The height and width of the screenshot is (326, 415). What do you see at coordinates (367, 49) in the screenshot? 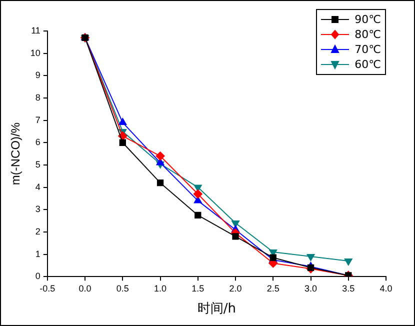
I see `legend-label: 70℃` at bounding box center [367, 49].